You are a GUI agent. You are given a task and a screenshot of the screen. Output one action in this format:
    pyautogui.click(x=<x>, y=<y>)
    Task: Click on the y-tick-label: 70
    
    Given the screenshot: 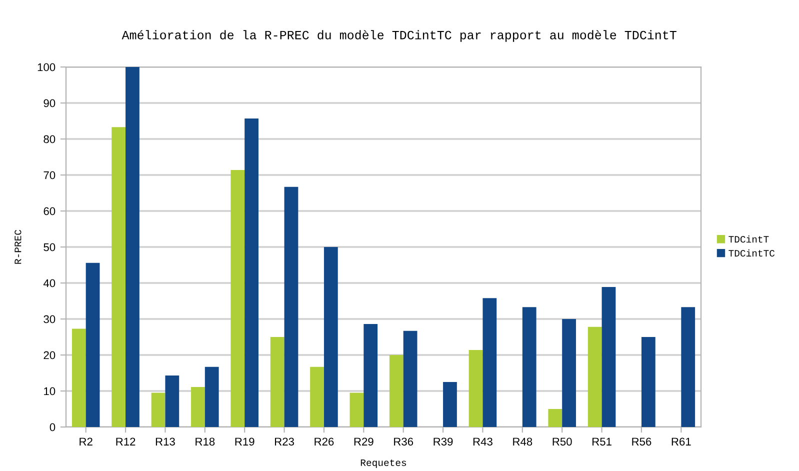 What is the action you would take?
    pyautogui.click(x=50, y=175)
    